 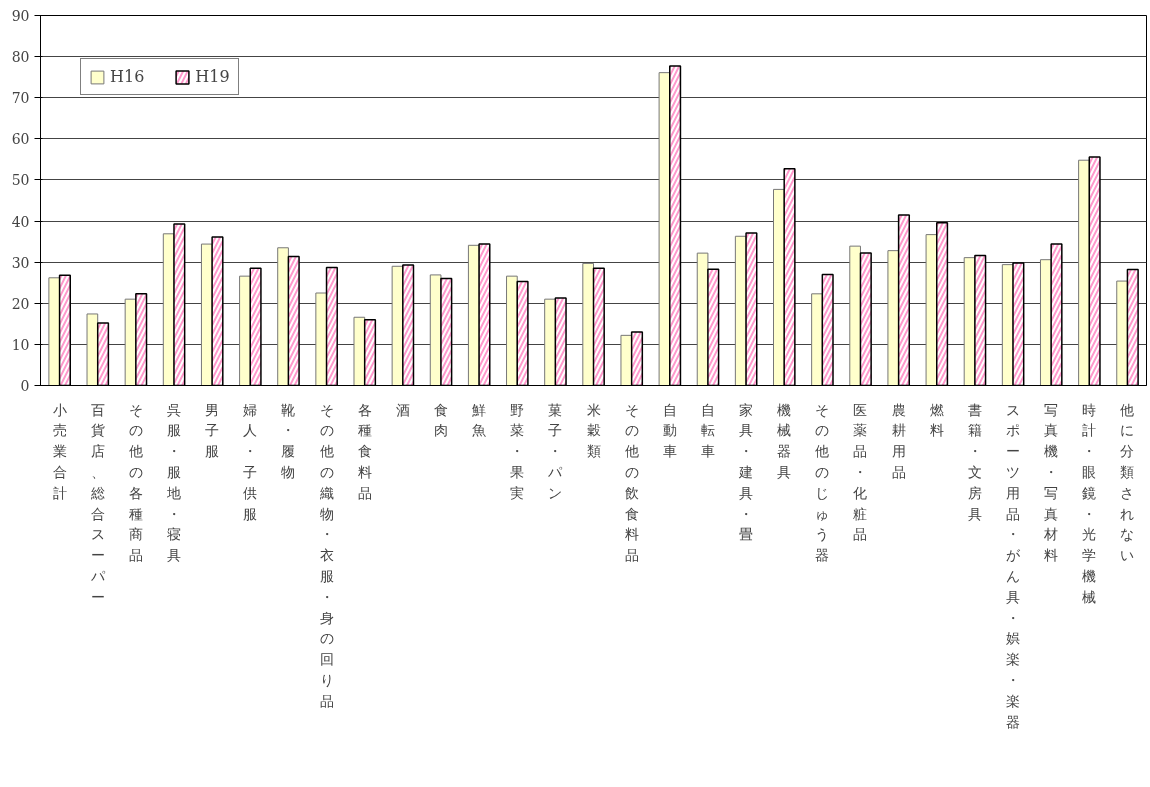 I want to click on x-tick-label: 写真機・写真材料, so click(x=1051, y=482).